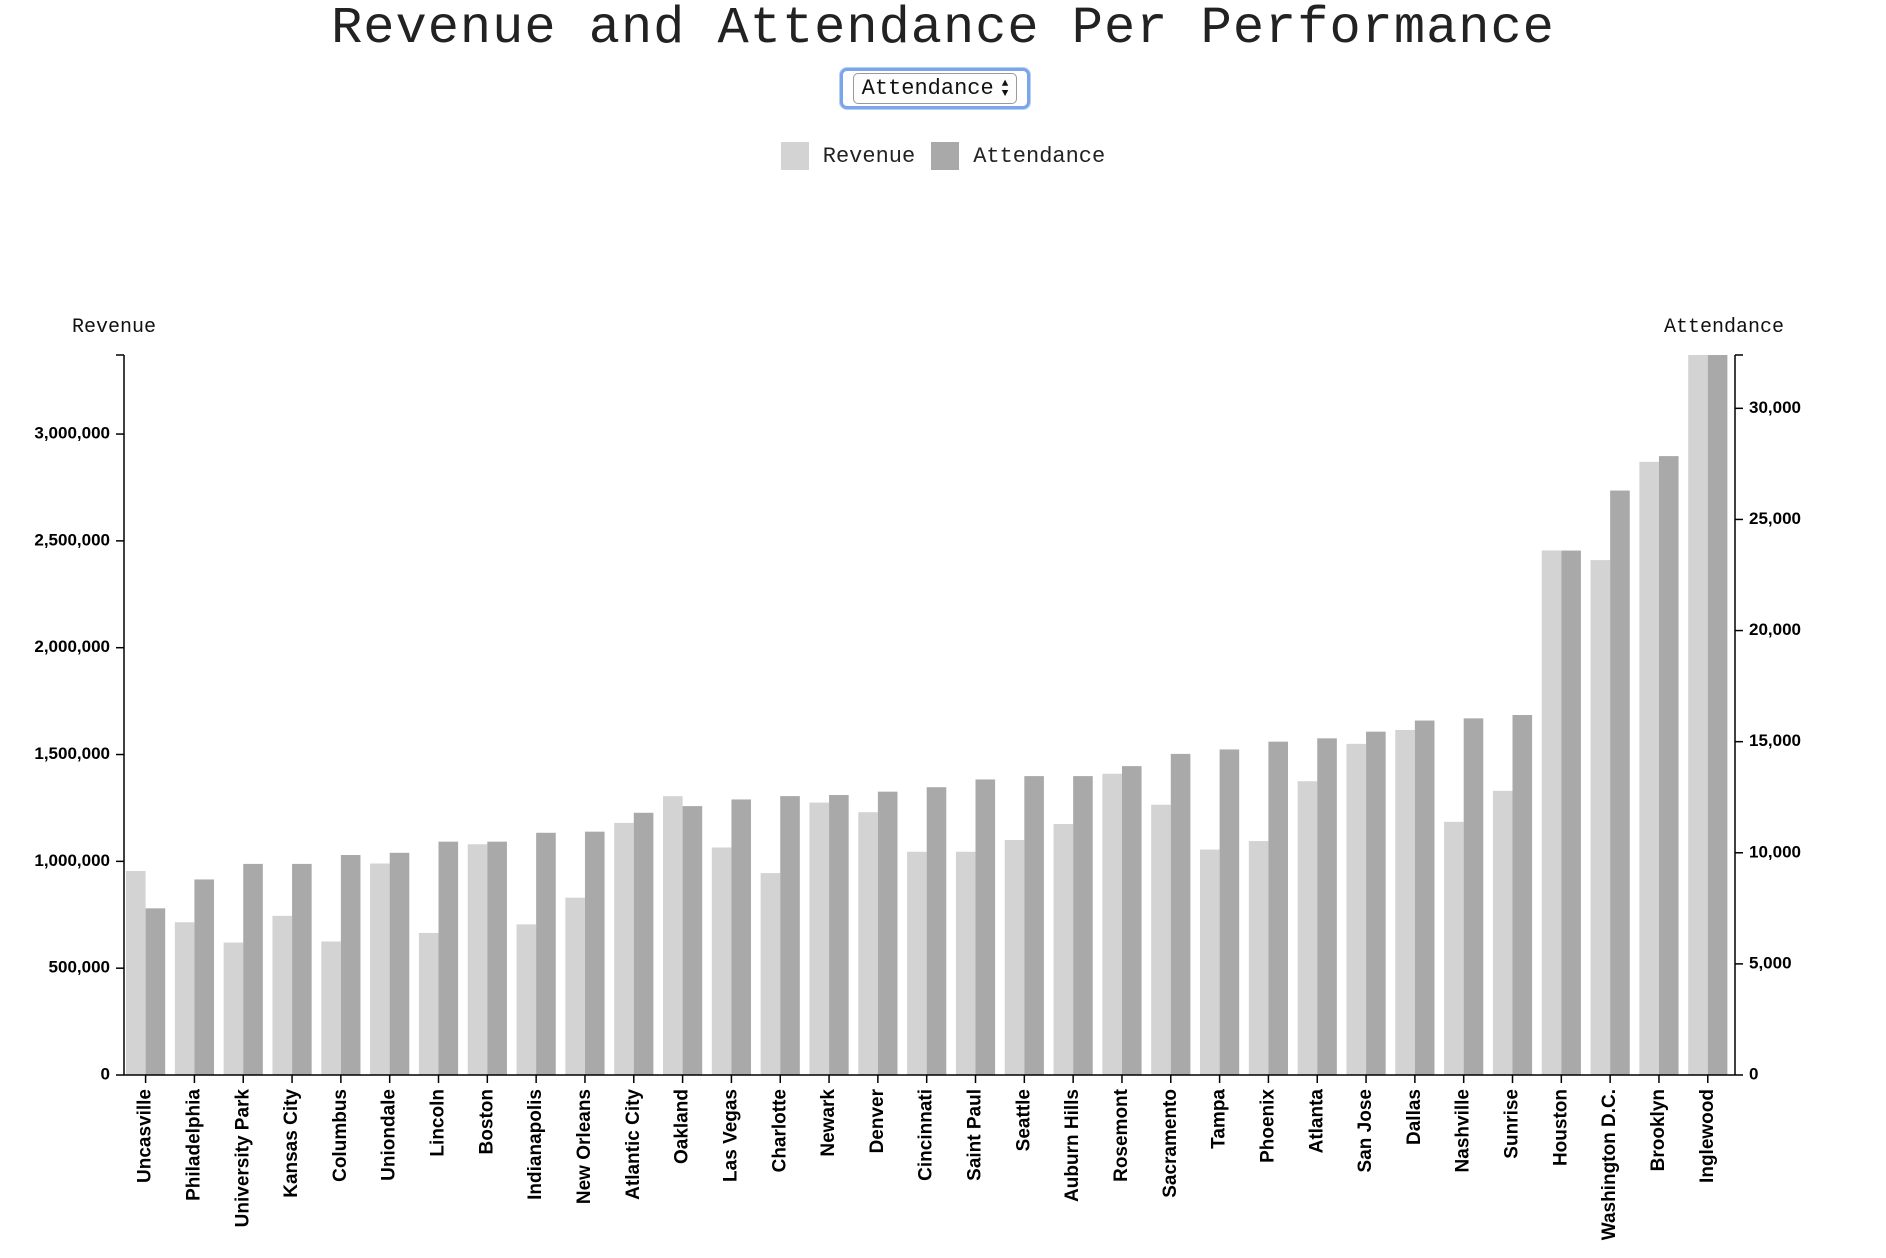 The height and width of the screenshot is (1258, 1886). Describe the element at coordinates (869, 156) in the screenshot. I see `legend-label-revenue: Revenue` at that location.